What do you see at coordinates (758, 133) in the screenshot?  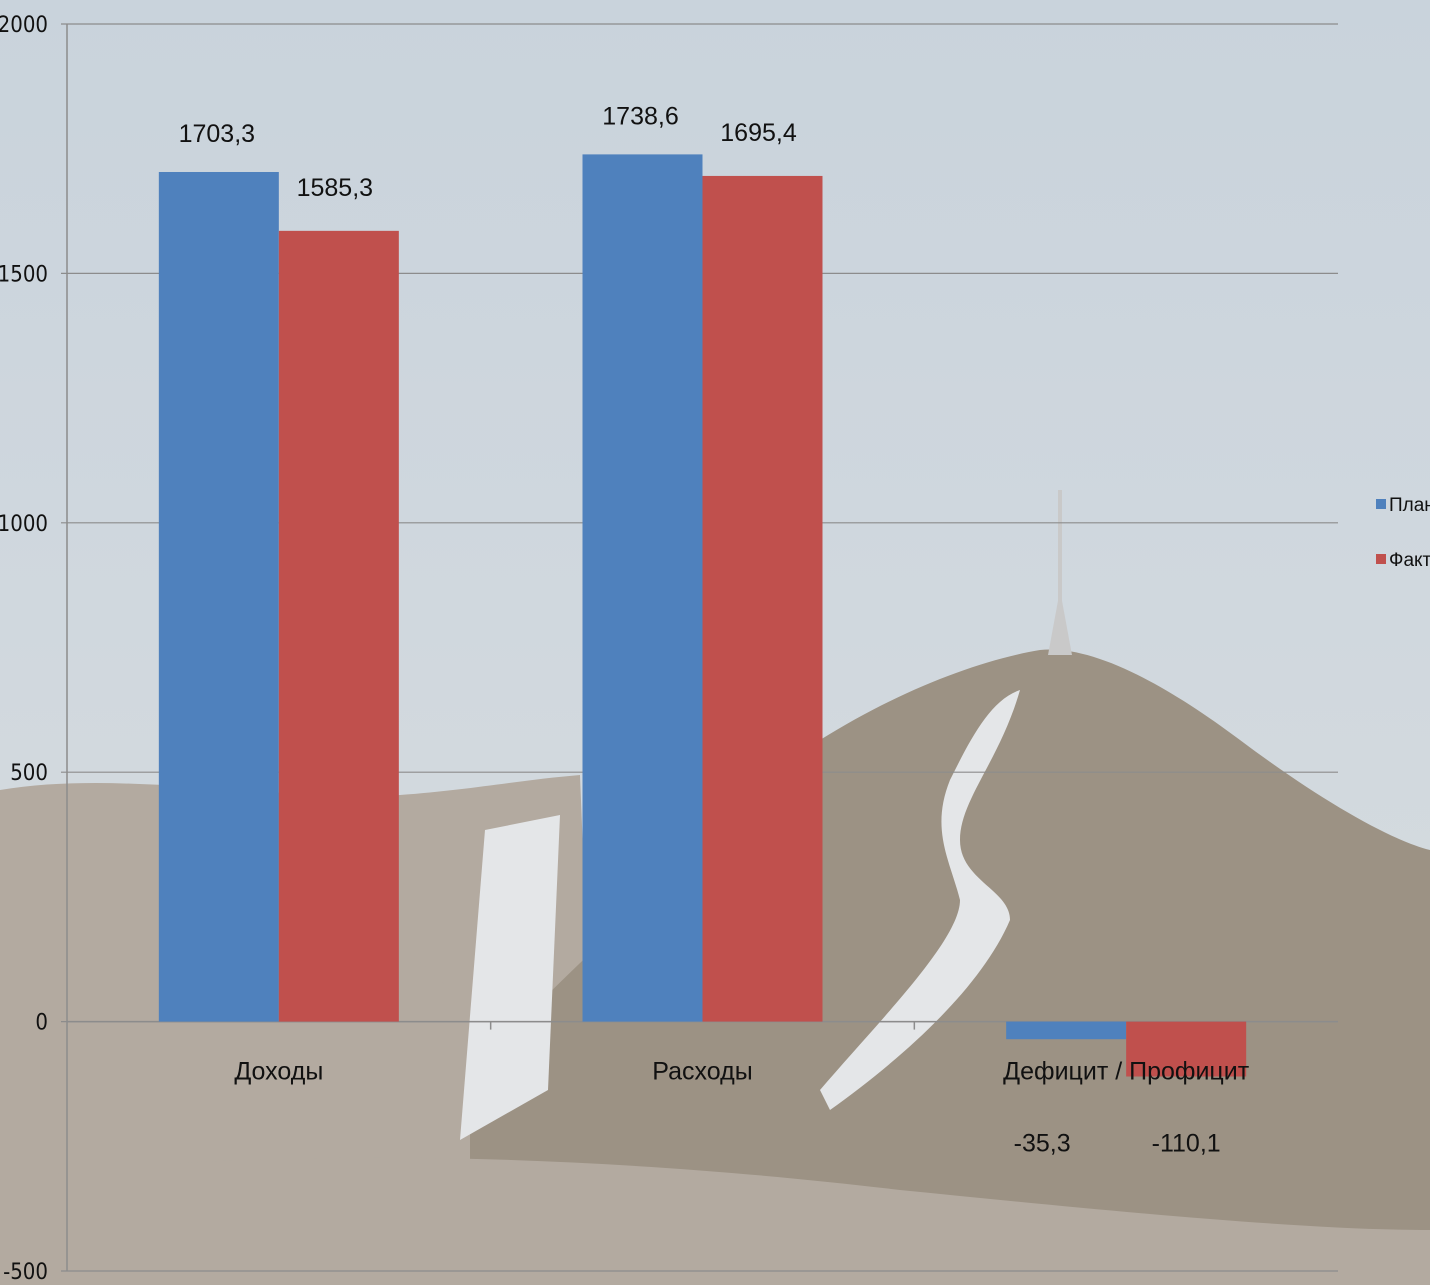 I see `data-label: 1695,4` at bounding box center [758, 133].